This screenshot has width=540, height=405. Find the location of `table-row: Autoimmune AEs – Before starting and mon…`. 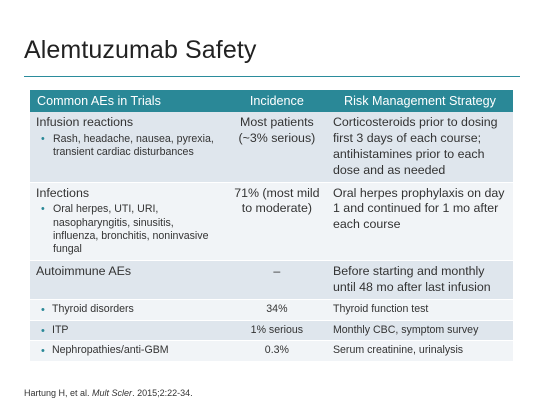

table-row: Autoimmune AEs – Before starting and mon… is located at coordinates (271, 280).